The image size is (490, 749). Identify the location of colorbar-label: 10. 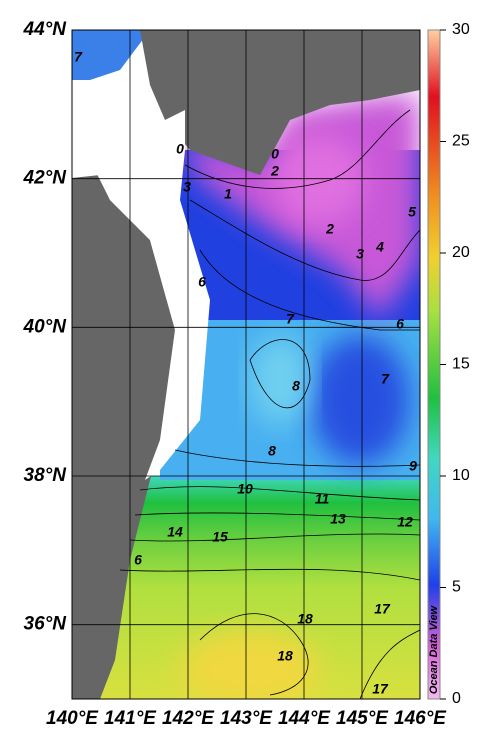
(461, 475).